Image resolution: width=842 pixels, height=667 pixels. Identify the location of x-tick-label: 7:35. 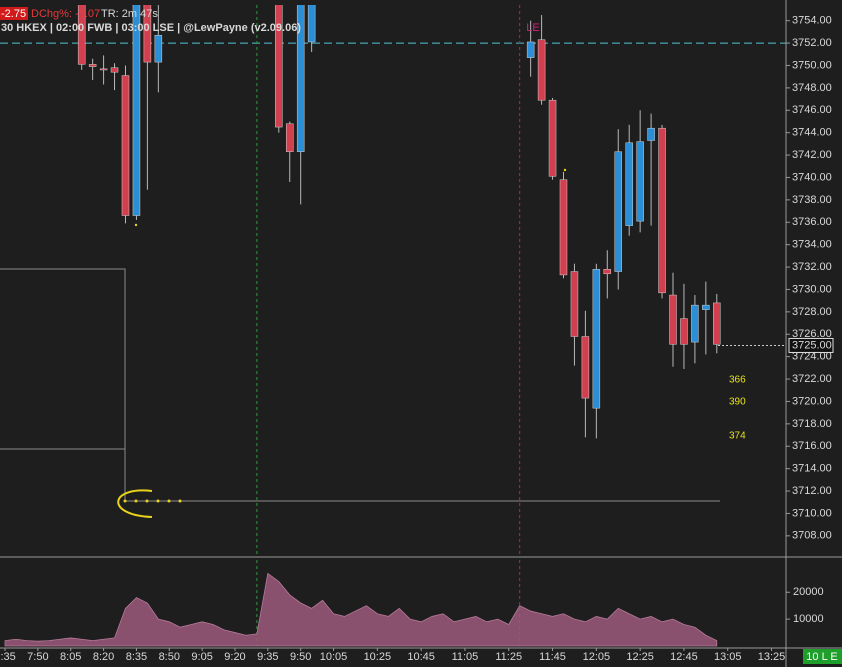
(8, 657).